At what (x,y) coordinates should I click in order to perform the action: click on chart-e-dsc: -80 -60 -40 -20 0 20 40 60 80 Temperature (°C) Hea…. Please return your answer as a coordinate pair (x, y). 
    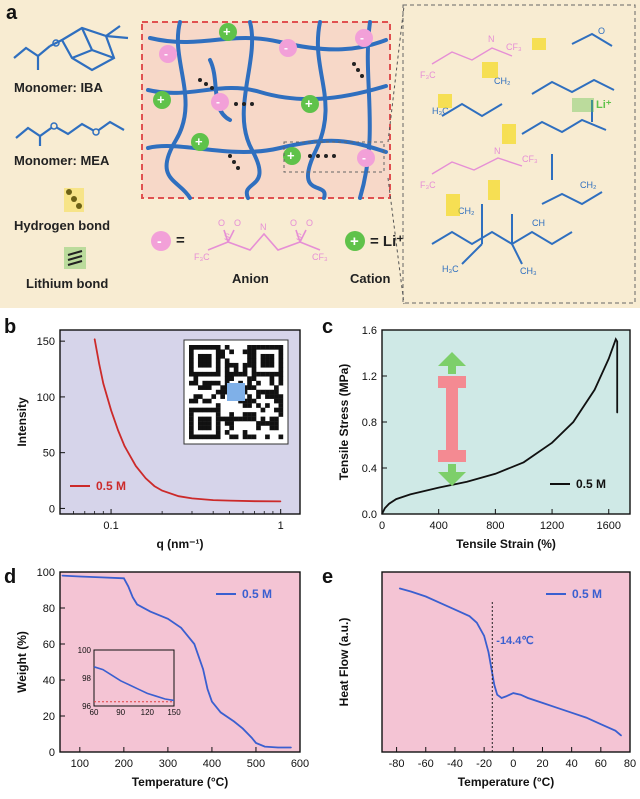
    Looking at the image, I should click on (486, 680).